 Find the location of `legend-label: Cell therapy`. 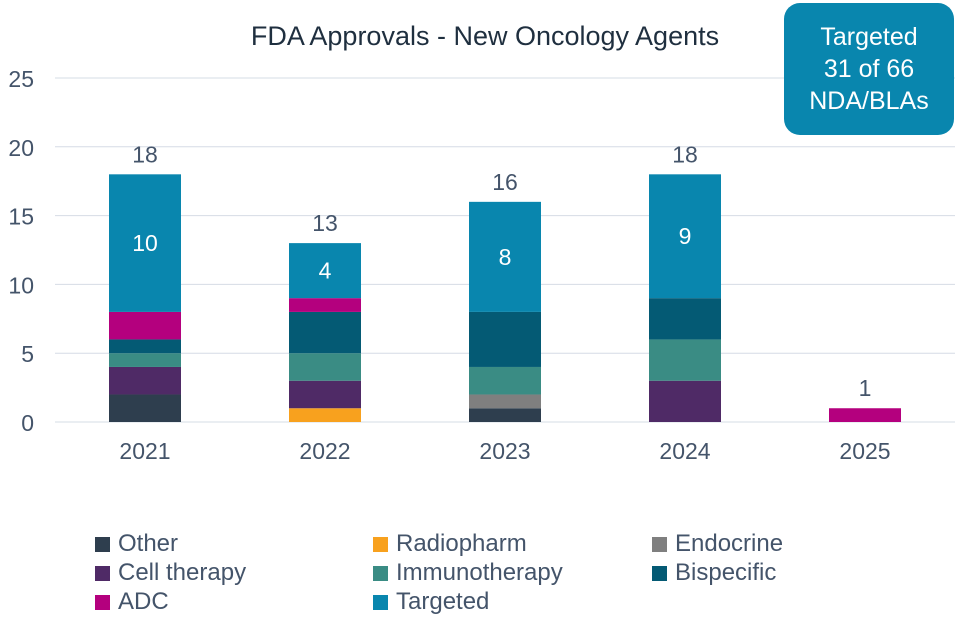

legend-label: Cell therapy is located at coordinates (182, 572).